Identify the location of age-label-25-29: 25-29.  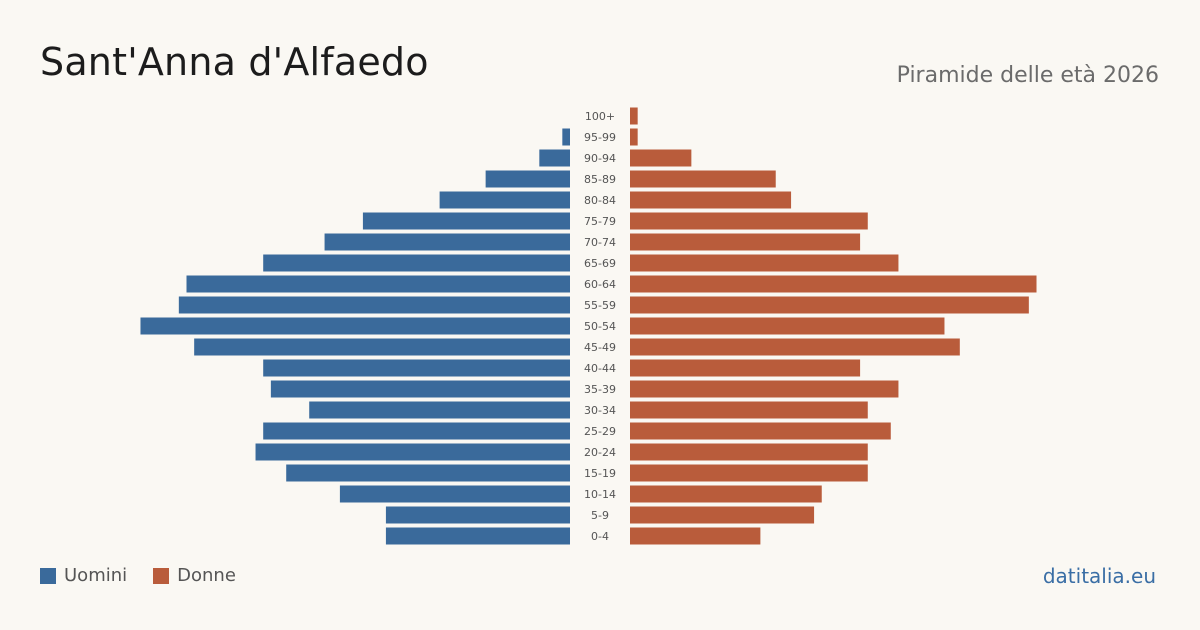
(600, 431).